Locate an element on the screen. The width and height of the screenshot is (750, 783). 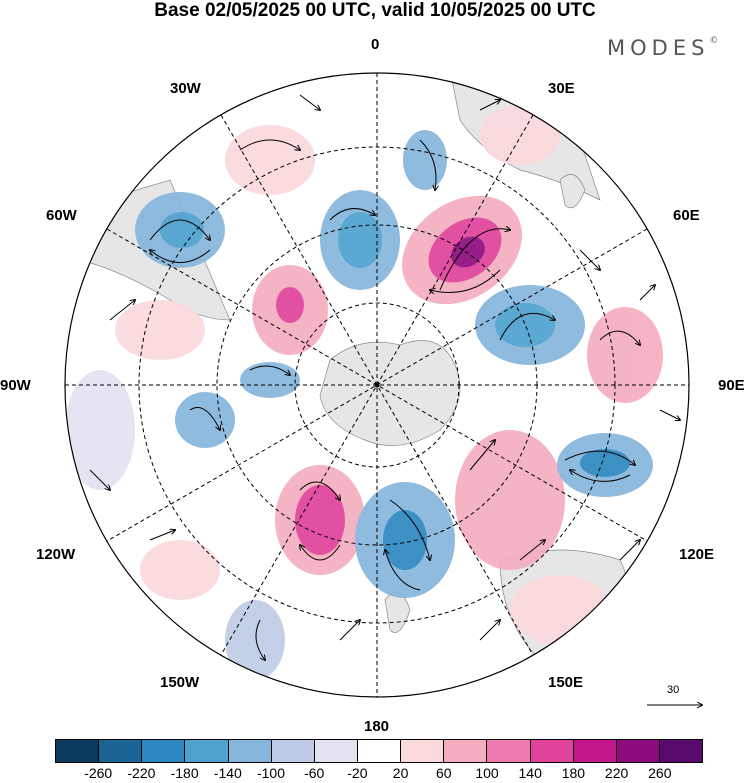
colorbar-tick-label: -100 is located at coordinates (271, 773).